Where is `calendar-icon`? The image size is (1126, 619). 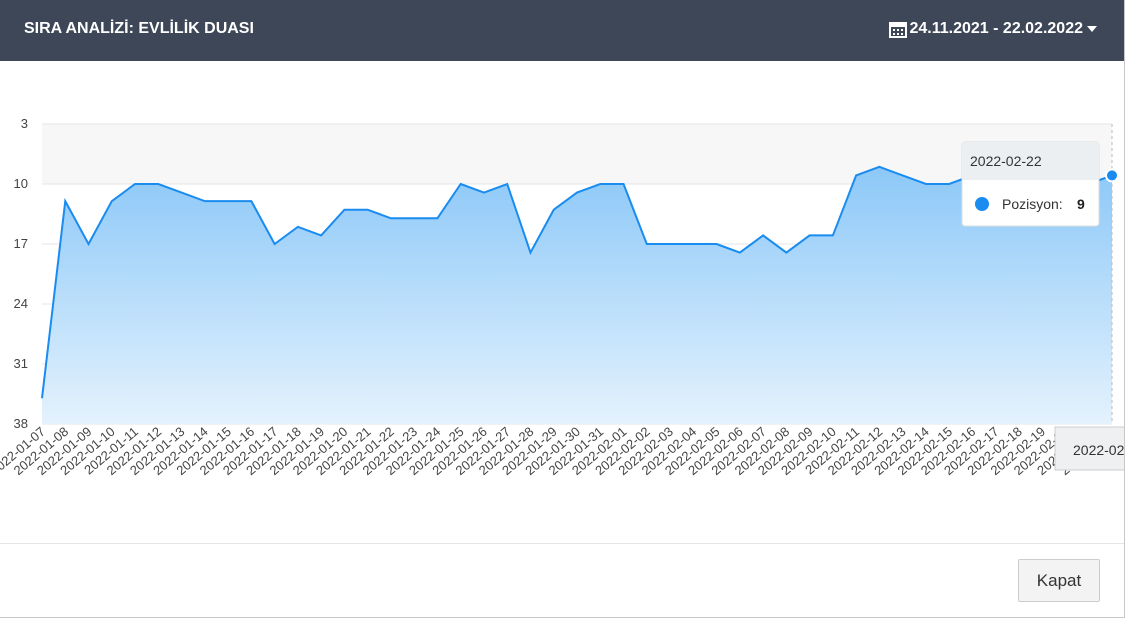 calendar-icon is located at coordinates (897, 30).